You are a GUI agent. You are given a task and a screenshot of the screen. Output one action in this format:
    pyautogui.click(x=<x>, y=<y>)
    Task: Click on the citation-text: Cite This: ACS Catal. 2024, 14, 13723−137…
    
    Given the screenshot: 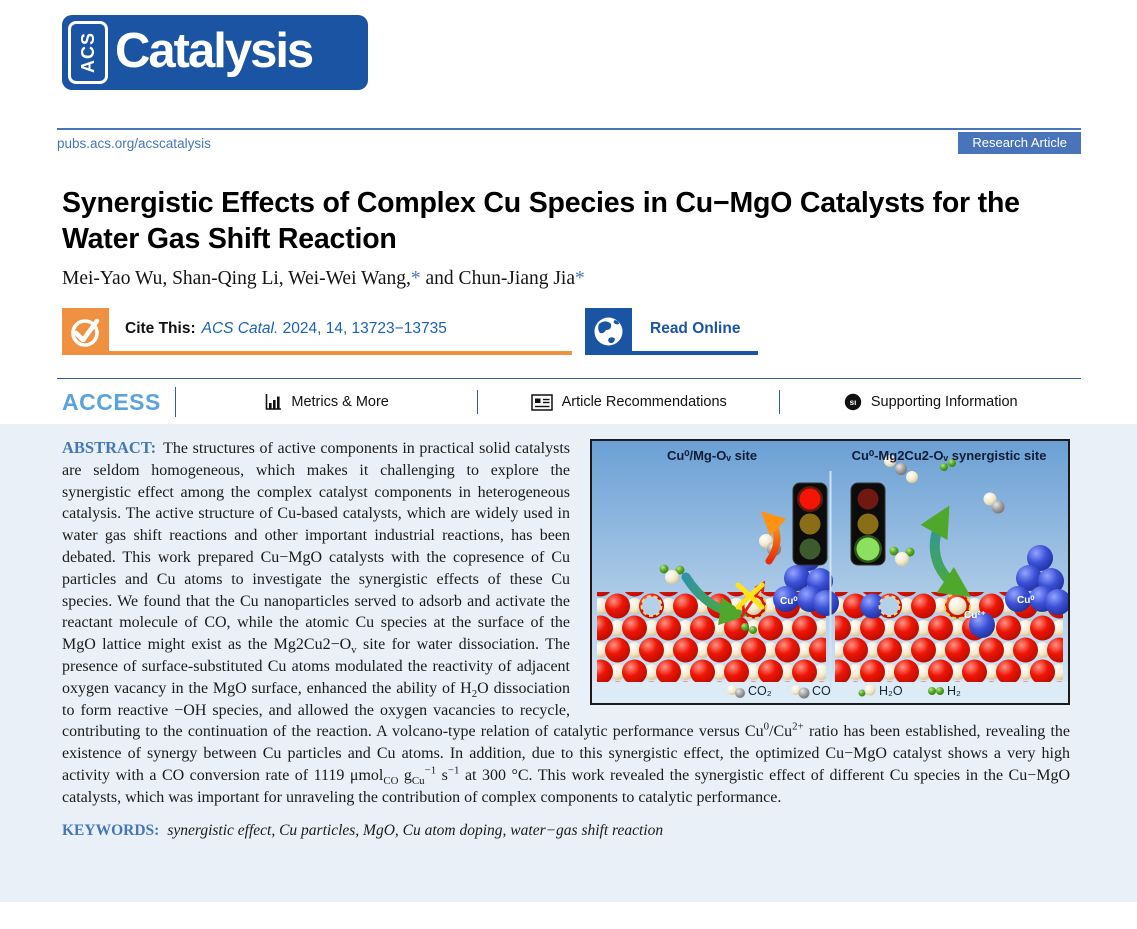 What is the action you would take?
    pyautogui.click(x=340, y=331)
    